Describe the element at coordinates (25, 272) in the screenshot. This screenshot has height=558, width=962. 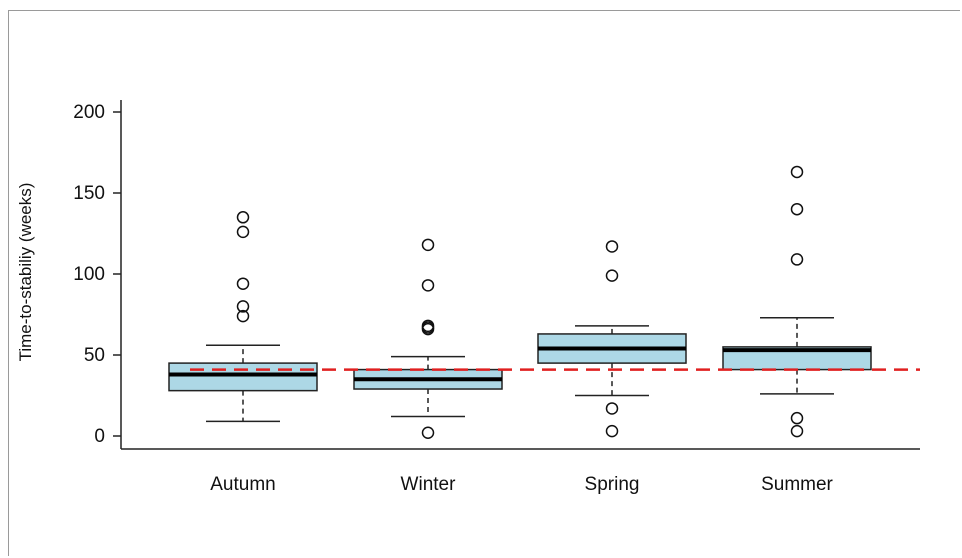
I see `y-axis-label: Time-to-stabiliy (weeks)` at that location.